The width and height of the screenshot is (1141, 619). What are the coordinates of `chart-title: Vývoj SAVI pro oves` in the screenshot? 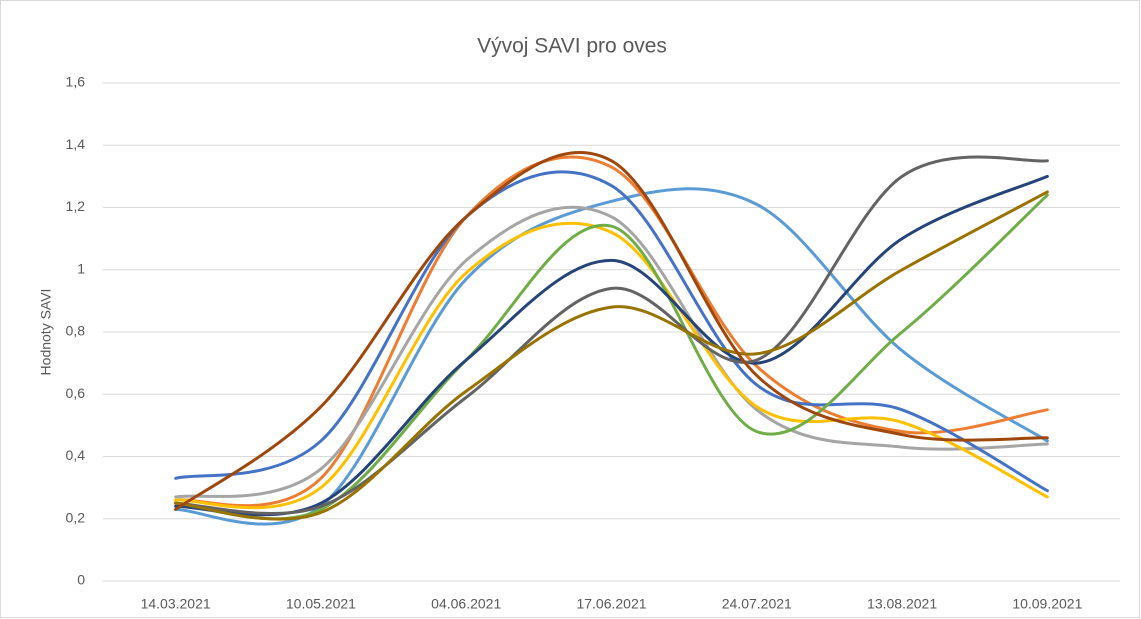 It's located at (572, 46).